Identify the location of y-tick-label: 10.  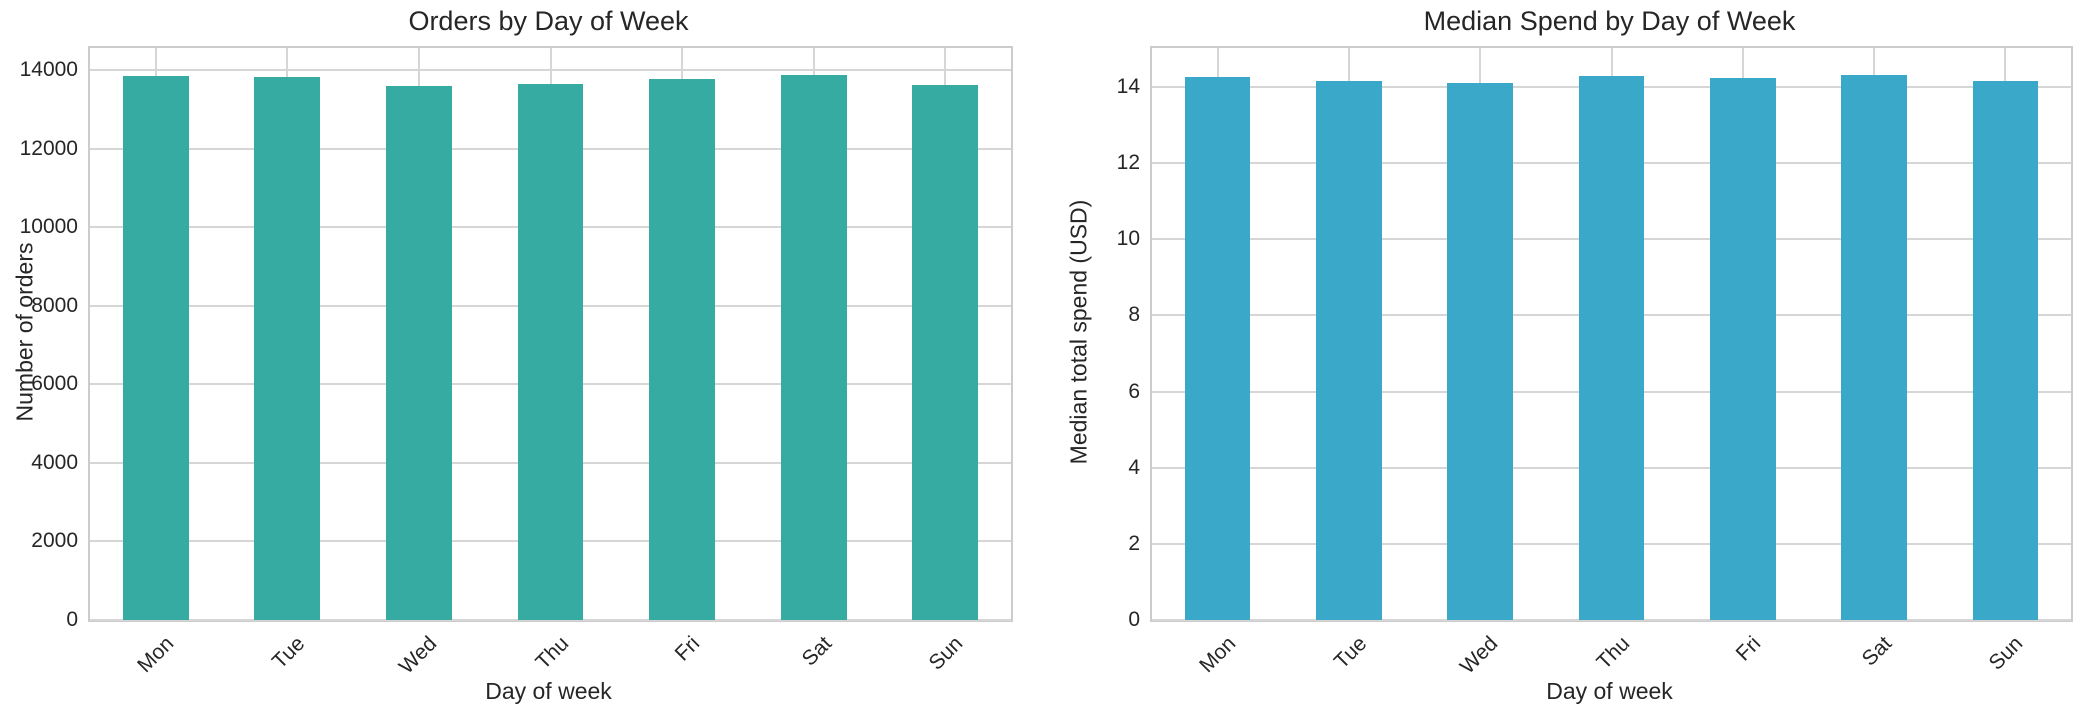
(1128, 239).